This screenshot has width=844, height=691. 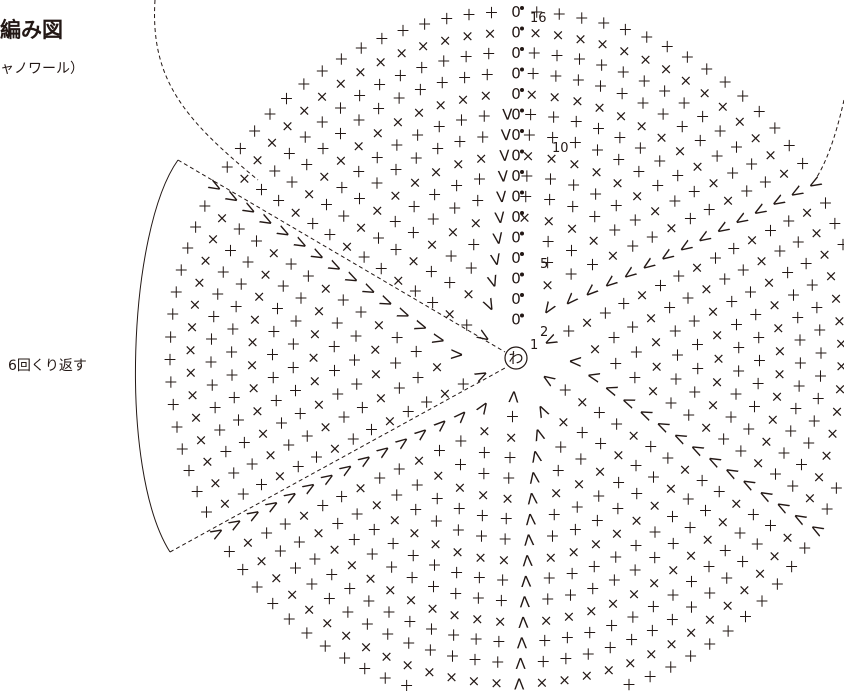 What do you see at coordinates (829, 140) in the screenshot?
I see `section-guide-top-right` at bounding box center [829, 140].